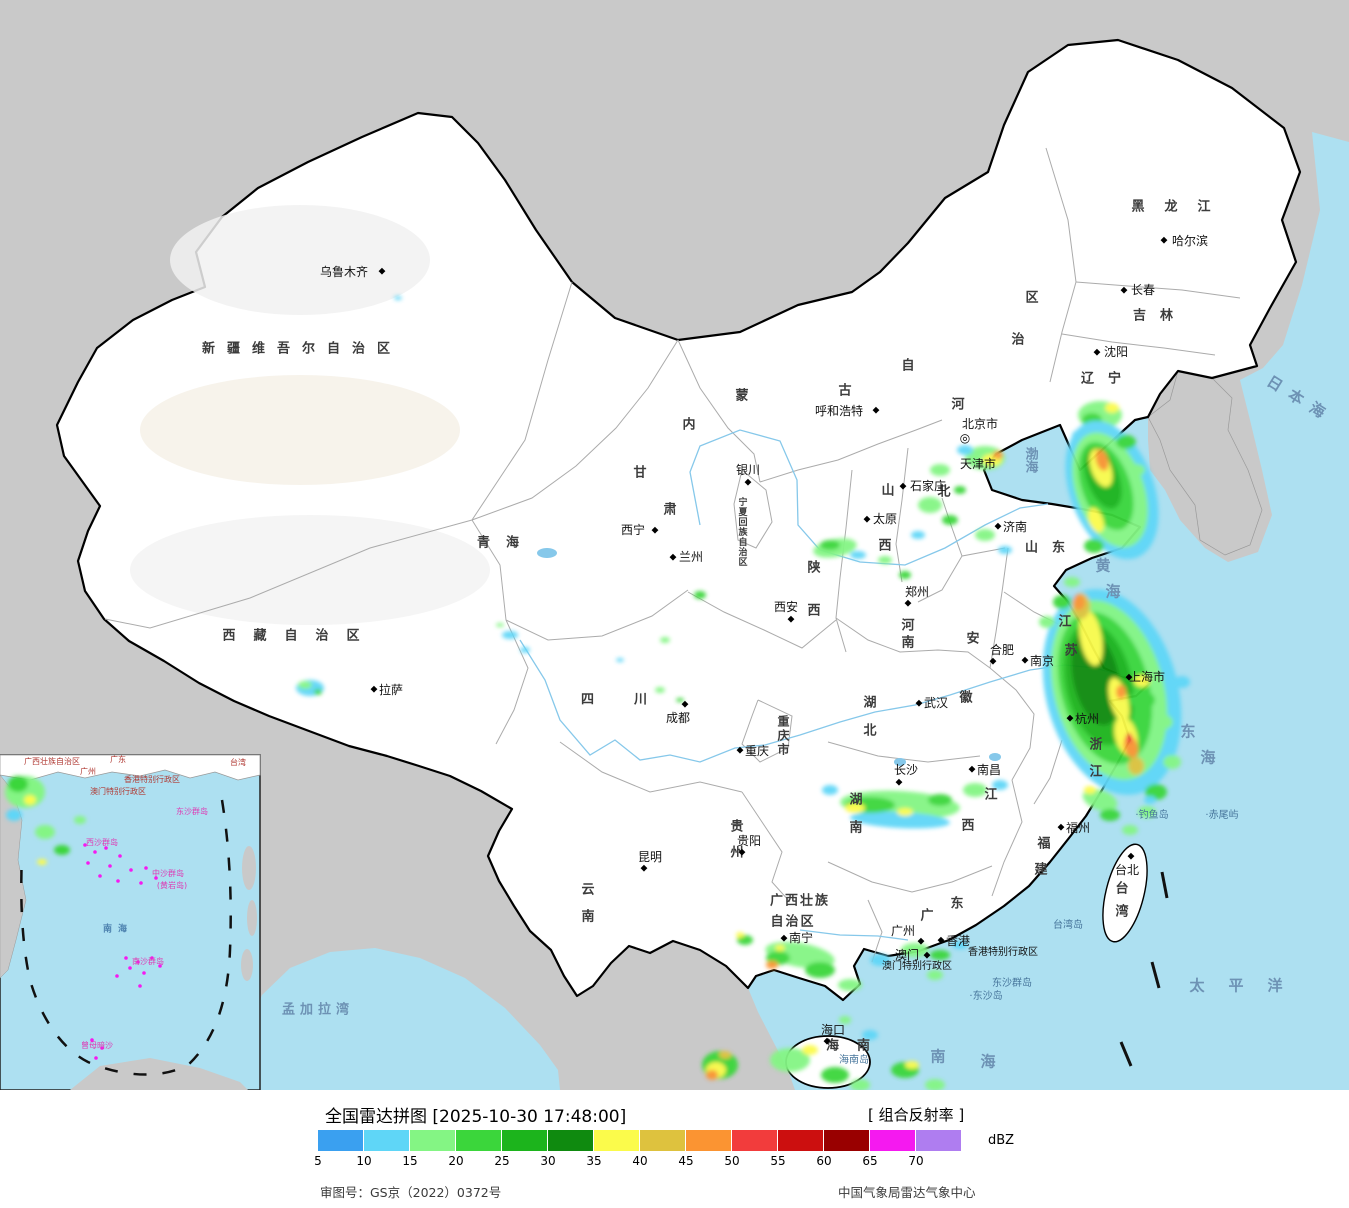  Describe the element at coordinates (364, 1161) in the screenshot. I see `legend-value-label: 10` at that location.